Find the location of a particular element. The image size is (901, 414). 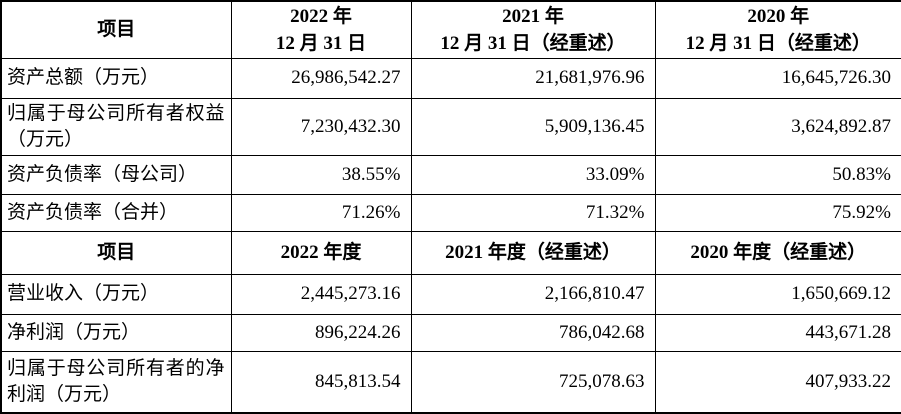

balance-header-2021-line2: 12 月 31 日（经重述） is located at coordinates (533, 43).